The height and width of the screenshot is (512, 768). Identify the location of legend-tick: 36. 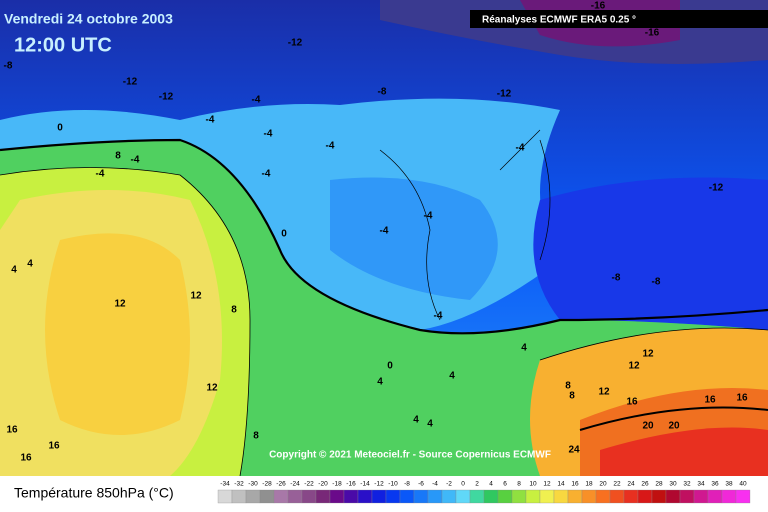
(715, 484).